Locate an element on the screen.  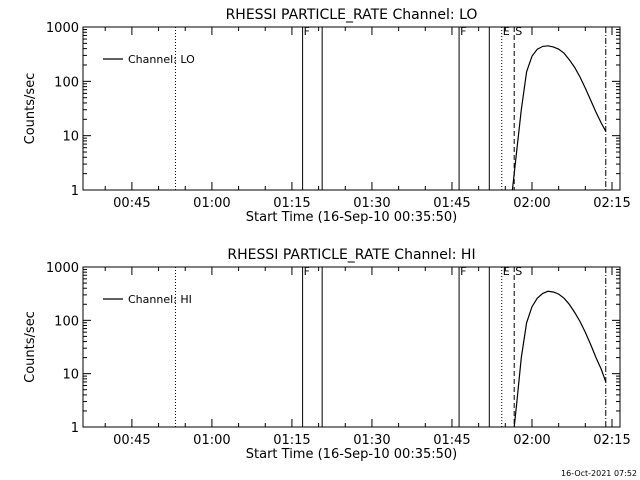
legend-label: Channel: LO is located at coordinates (161, 59).